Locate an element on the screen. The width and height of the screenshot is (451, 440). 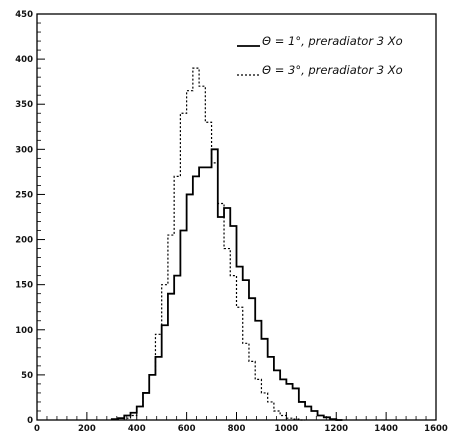
x-tick-label: 0 is located at coordinates (37, 429).